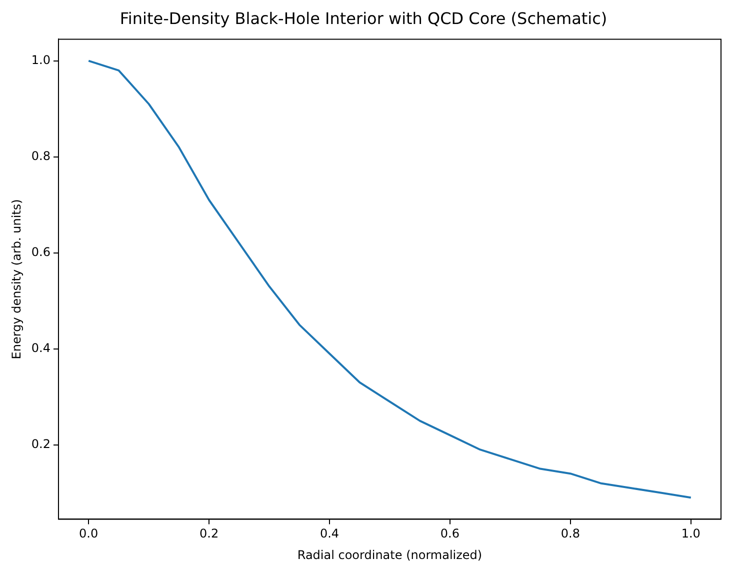 This screenshot has height=571, width=729. Describe the element at coordinates (209, 533) in the screenshot. I see `x-tick-label: 0.2` at that location.